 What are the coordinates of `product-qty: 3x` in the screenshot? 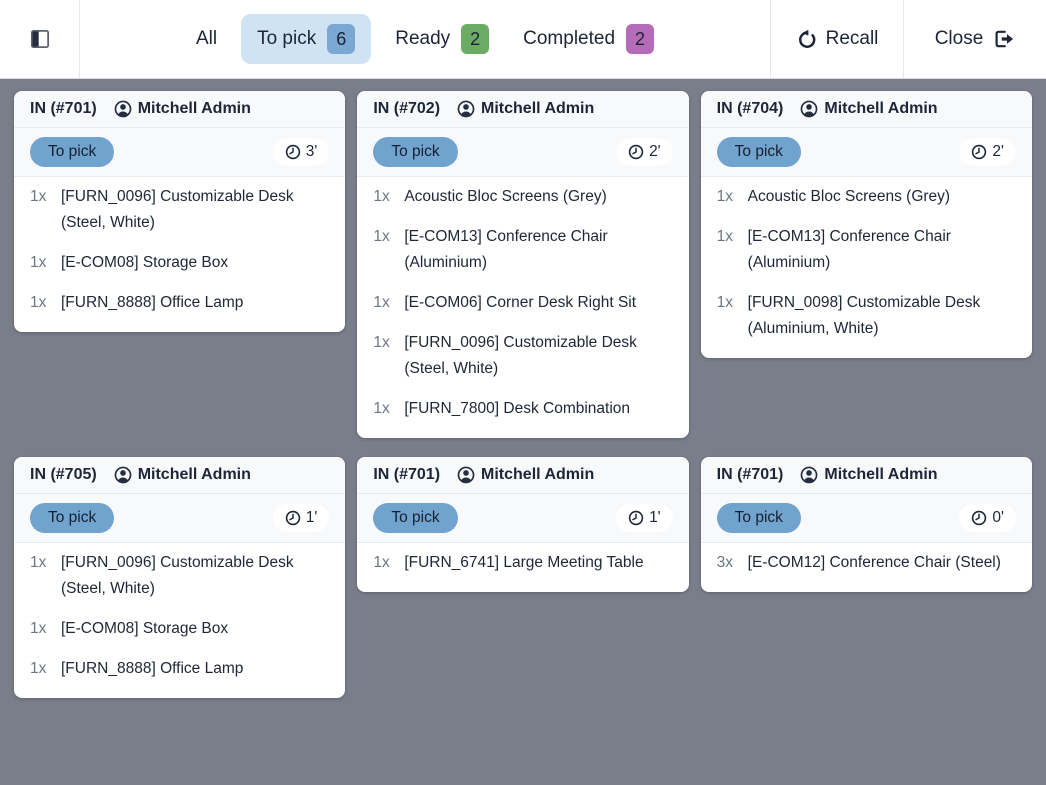 It's located at (725, 562).